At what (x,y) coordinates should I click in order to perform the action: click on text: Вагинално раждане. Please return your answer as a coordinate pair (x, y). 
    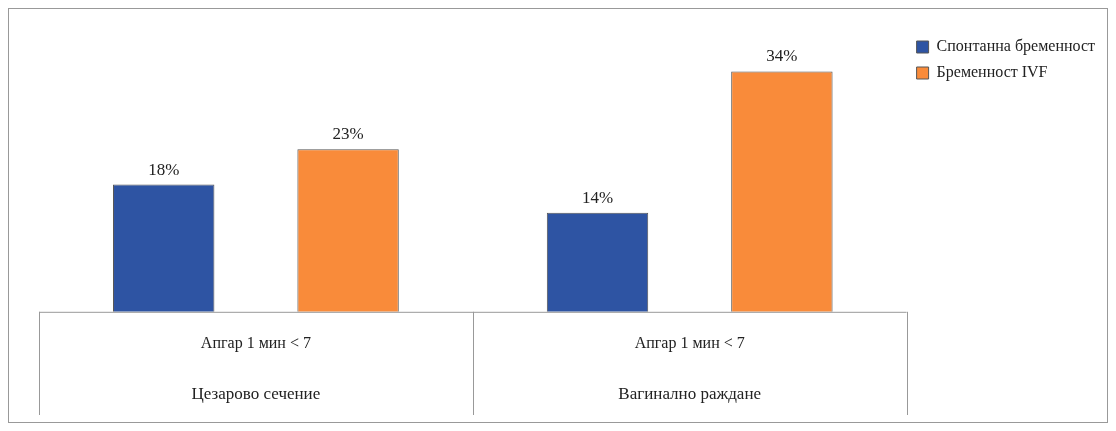
    Looking at the image, I should click on (690, 394).